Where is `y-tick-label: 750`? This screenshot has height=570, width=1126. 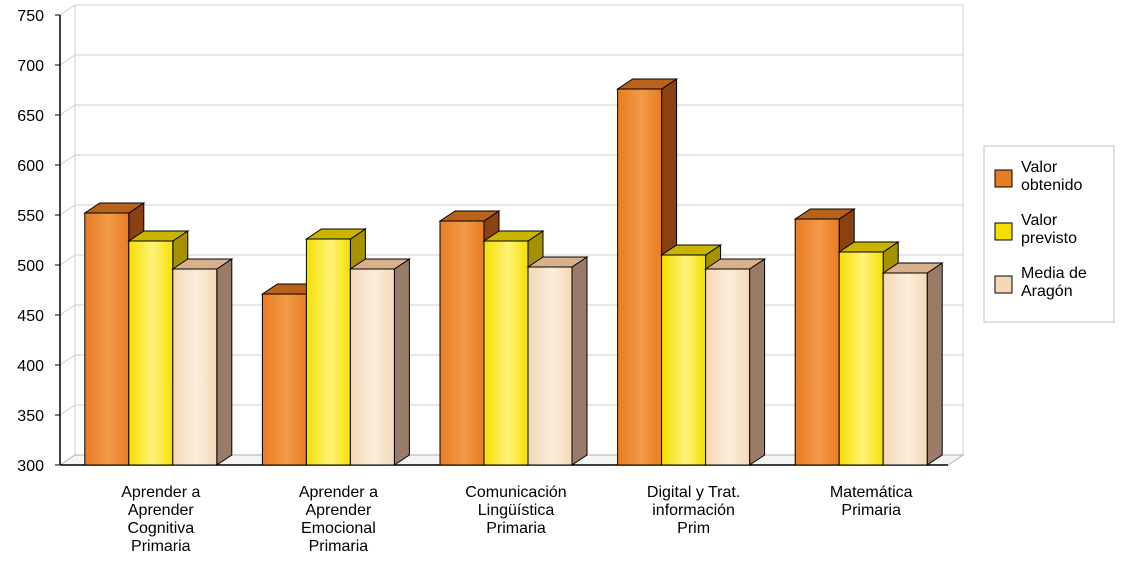 y-tick-label: 750 is located at coordinates (30, 16).